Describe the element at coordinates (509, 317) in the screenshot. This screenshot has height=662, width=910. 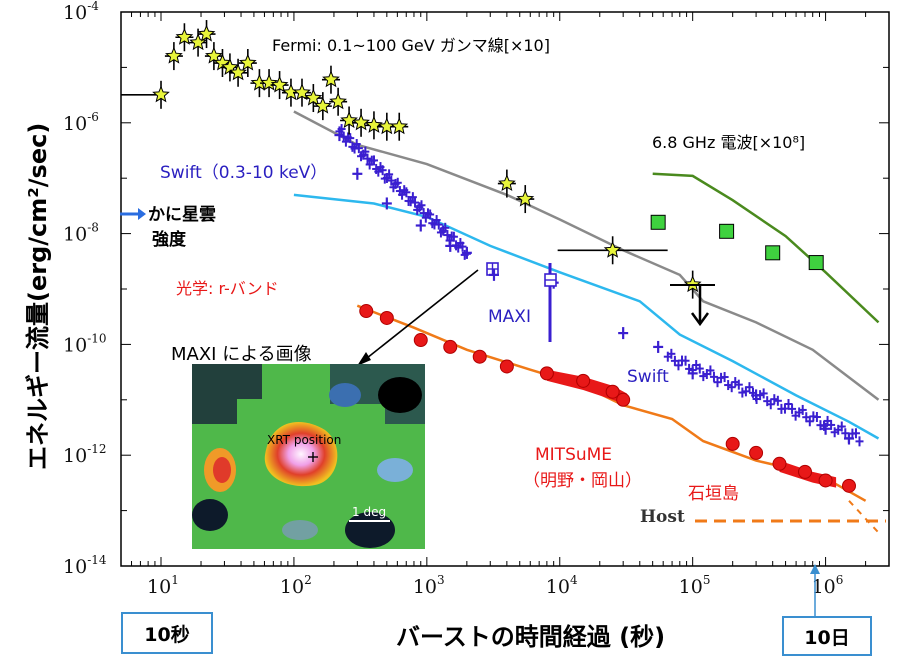
I see `maxi-label: MAXI` at that location.